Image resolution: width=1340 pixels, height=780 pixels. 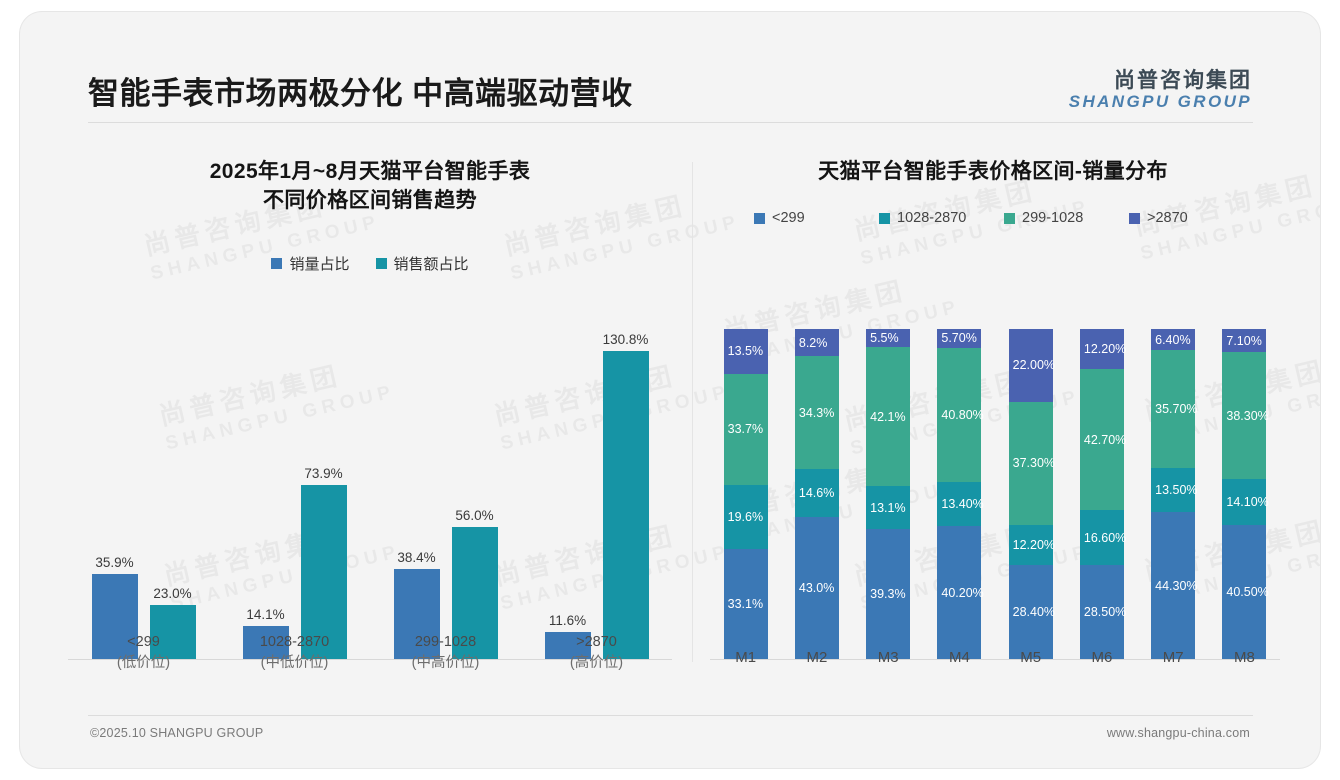 What do you see at coordinates (746, 657) in the screenshot?
I see `x-axis-tick-label: M1` at bounding box center [746, 657].